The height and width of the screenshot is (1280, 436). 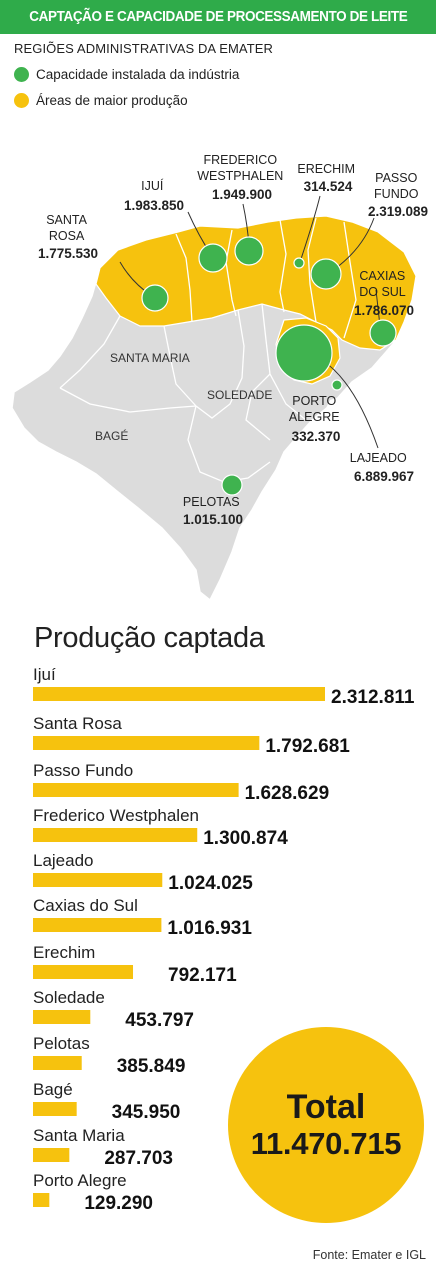 I want to click on lagoon-mirim, so click(x=244, y=562).